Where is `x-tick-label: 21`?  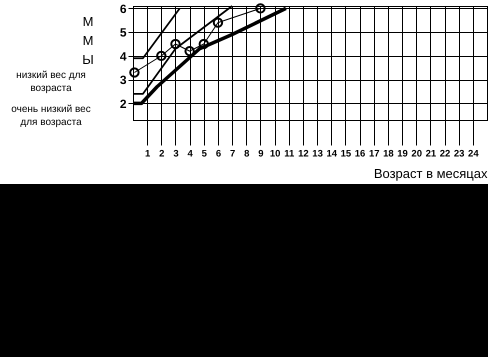 x-tick-label: 21 is located at coordinates (431, 154).